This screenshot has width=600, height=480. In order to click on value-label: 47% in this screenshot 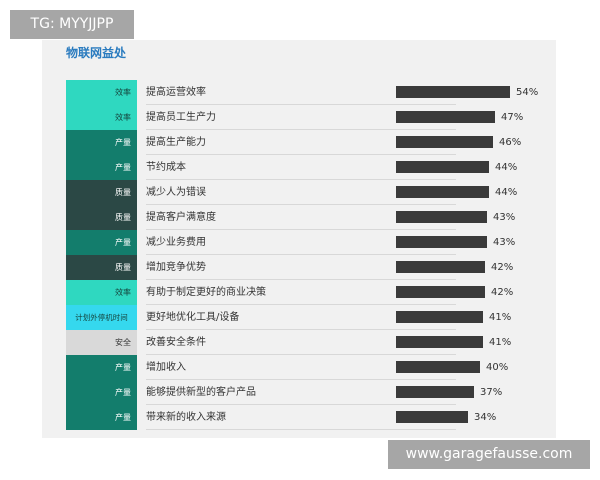, I will do `click(512, 117)`.